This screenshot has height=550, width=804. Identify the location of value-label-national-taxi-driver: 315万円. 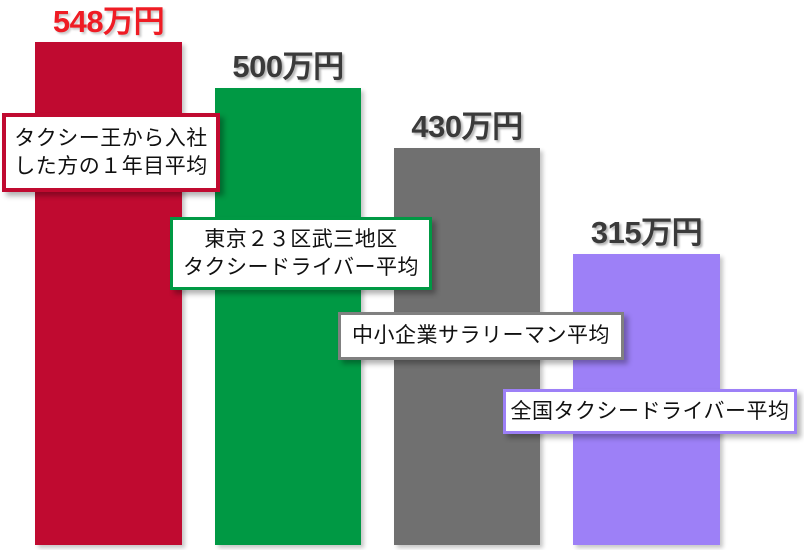
(646, 232).